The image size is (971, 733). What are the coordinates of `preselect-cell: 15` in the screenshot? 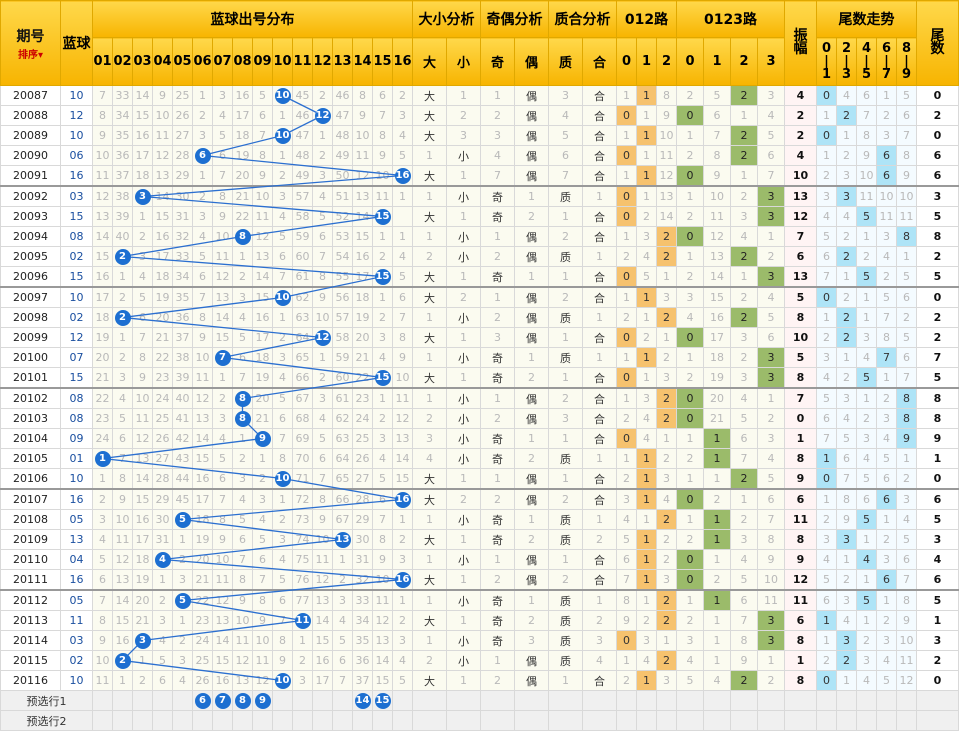 It's located at (382, 700).